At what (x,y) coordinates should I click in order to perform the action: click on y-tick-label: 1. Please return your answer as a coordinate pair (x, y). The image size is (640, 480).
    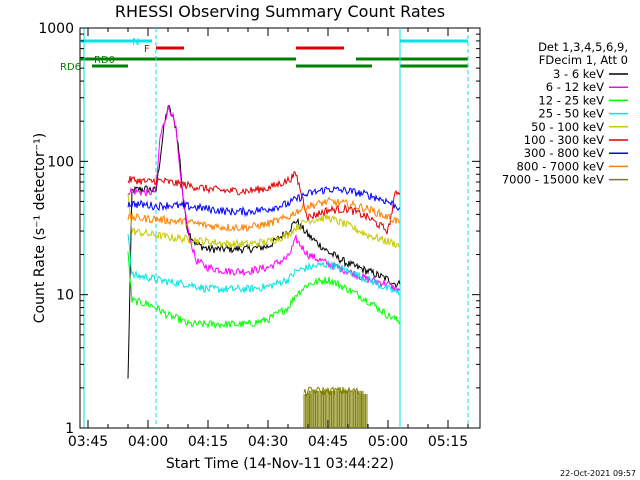
    Looking at the image, I should click on (69, 429).